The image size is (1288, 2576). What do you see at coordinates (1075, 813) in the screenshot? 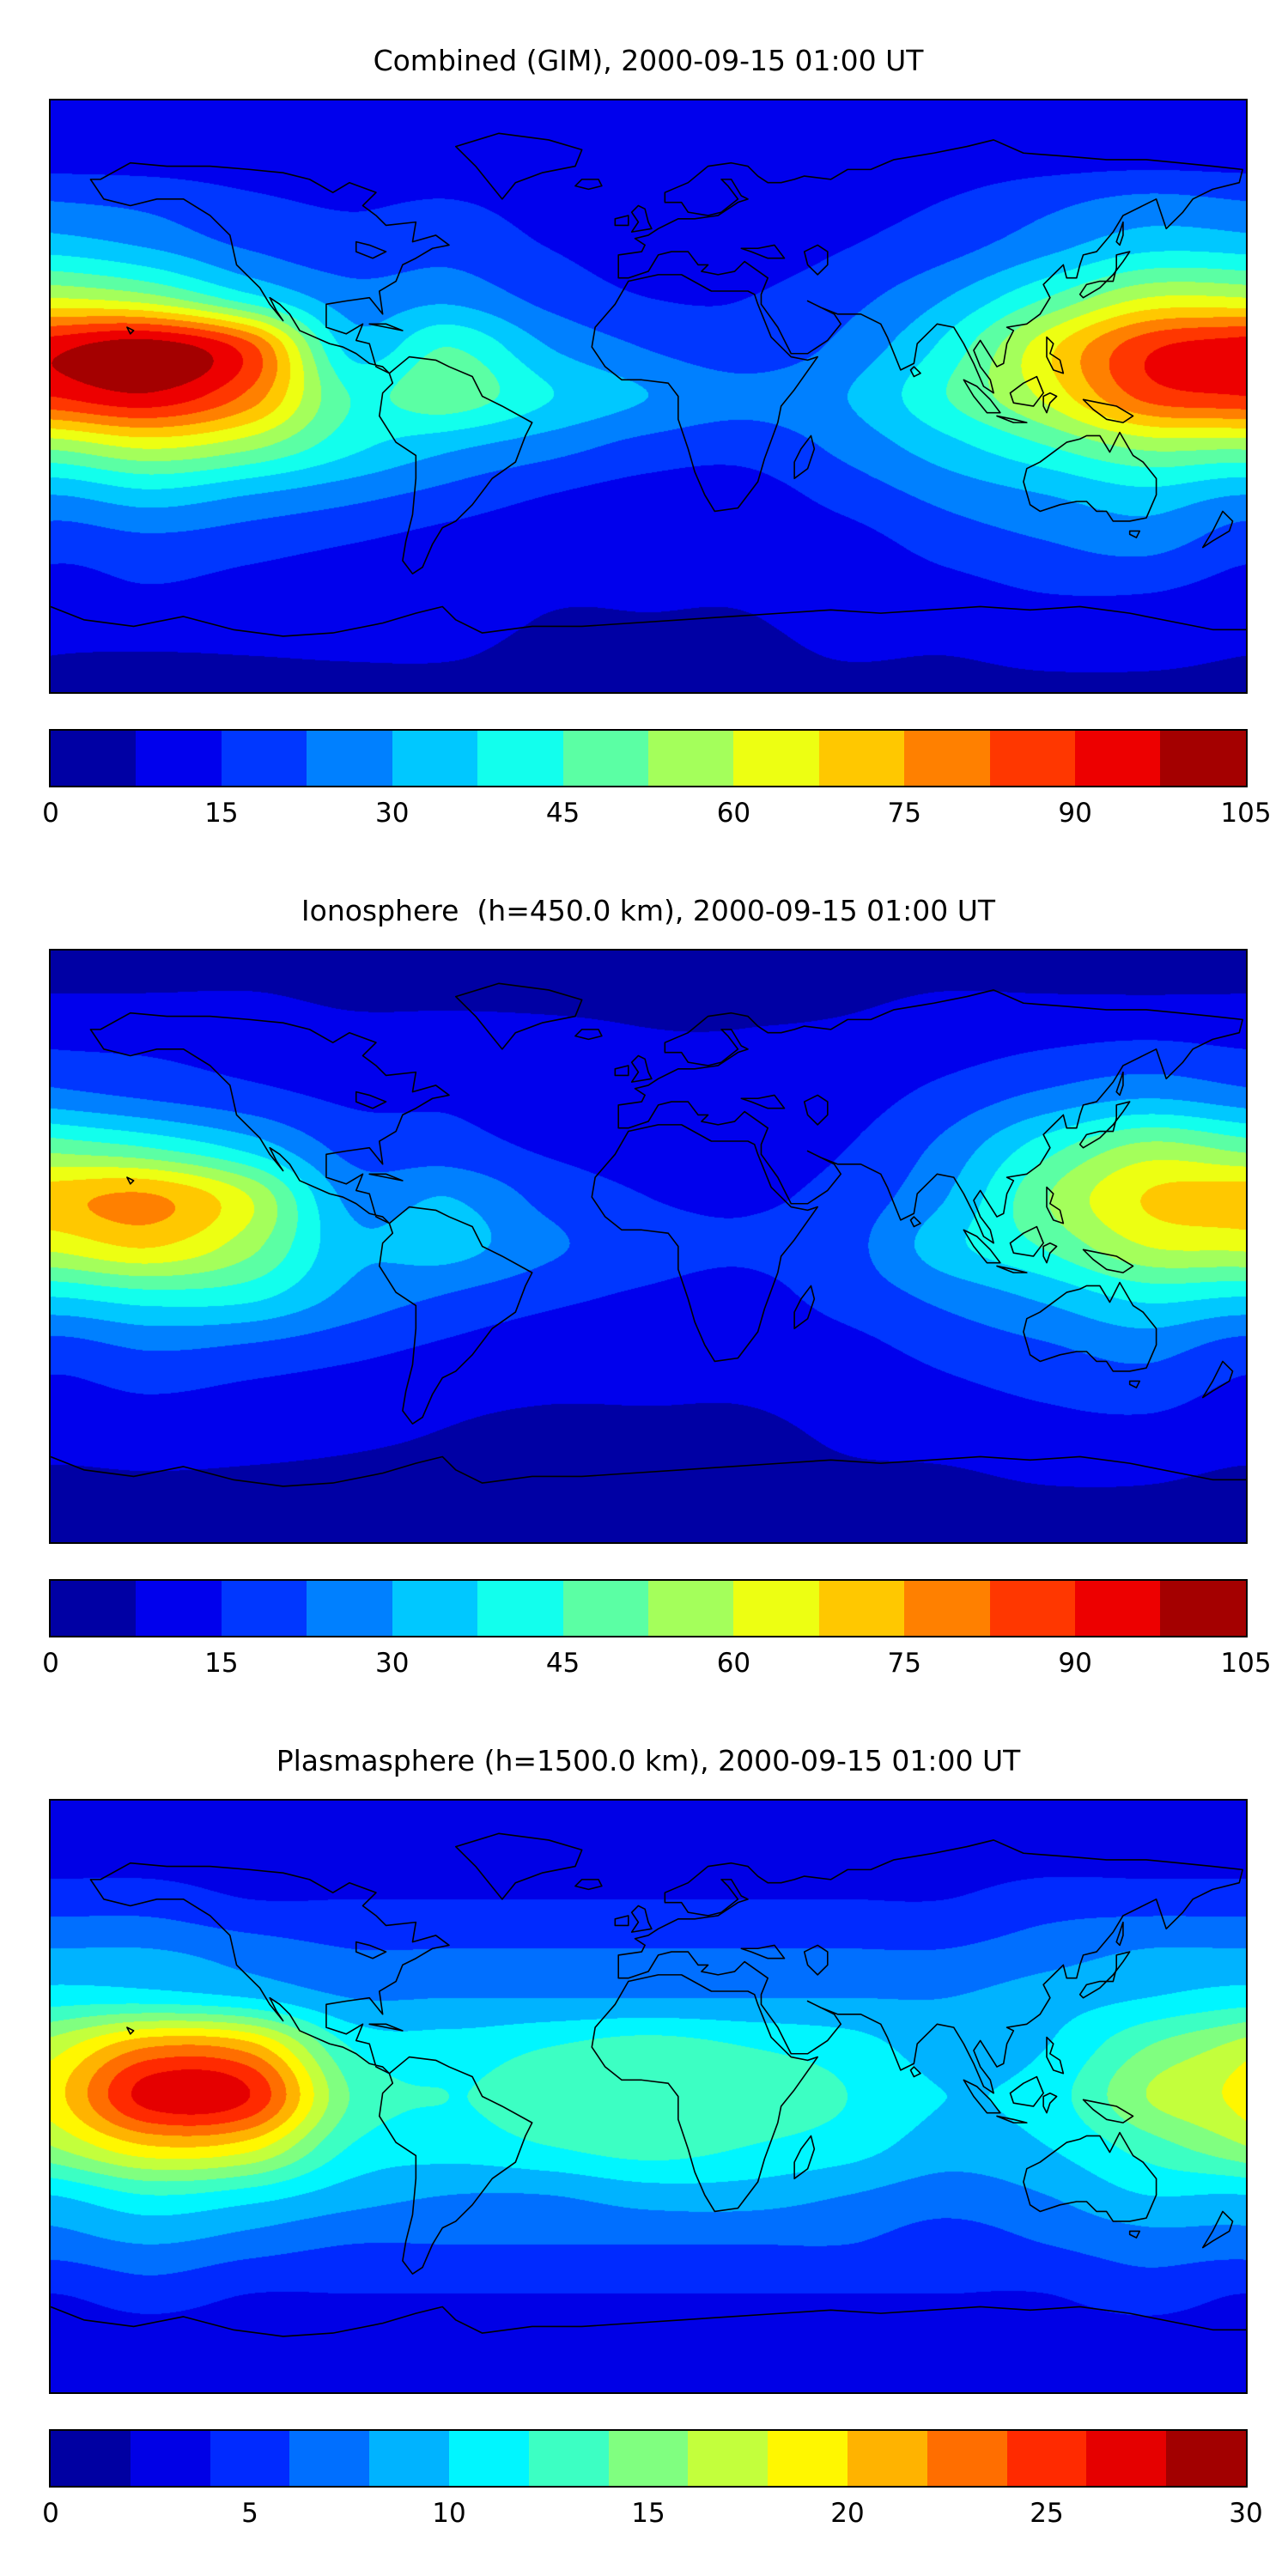
I see `colorbar-tick-label: 90` at bounding box center [1075, 813].